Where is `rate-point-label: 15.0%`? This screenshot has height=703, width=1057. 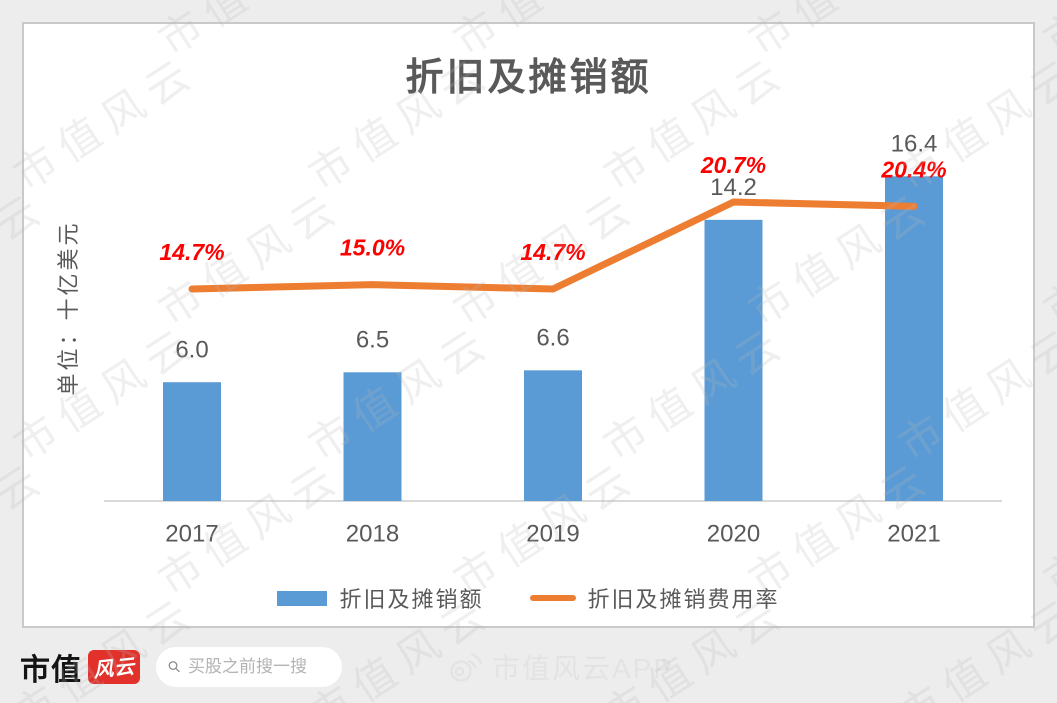
rate-point-label: 15.0% is located at coordinates (372, 248).